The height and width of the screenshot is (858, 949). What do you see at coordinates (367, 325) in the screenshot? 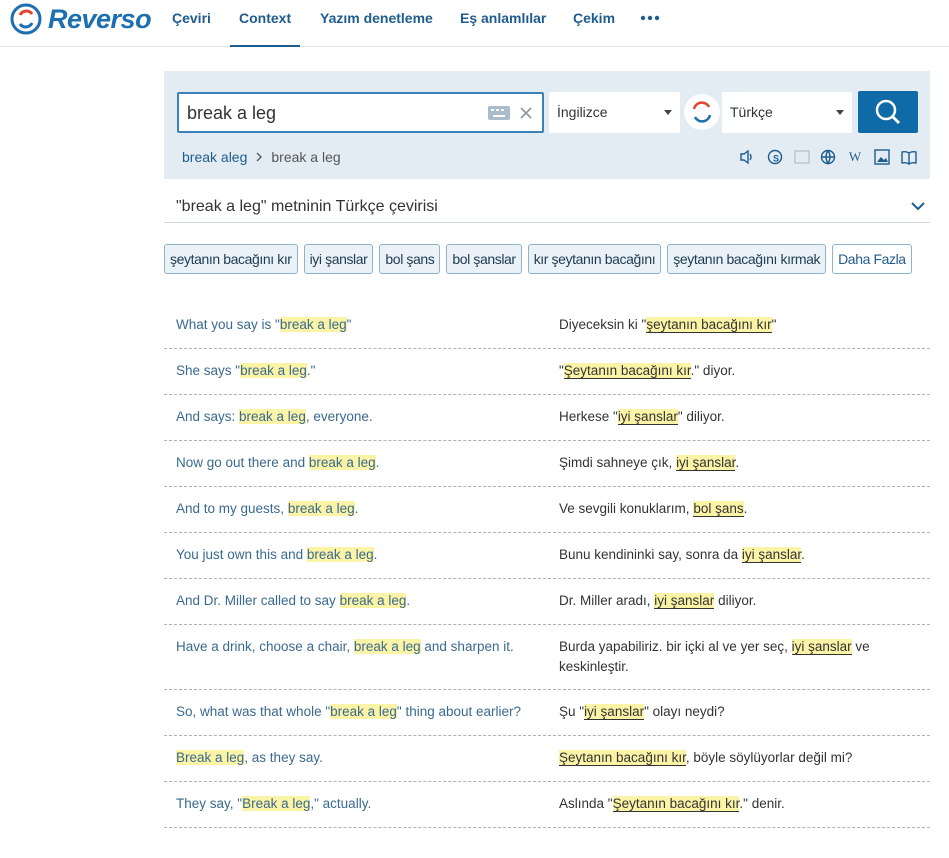
I see `source-sentence: What you say is "break a leg"` at bounding box center [367, 325].